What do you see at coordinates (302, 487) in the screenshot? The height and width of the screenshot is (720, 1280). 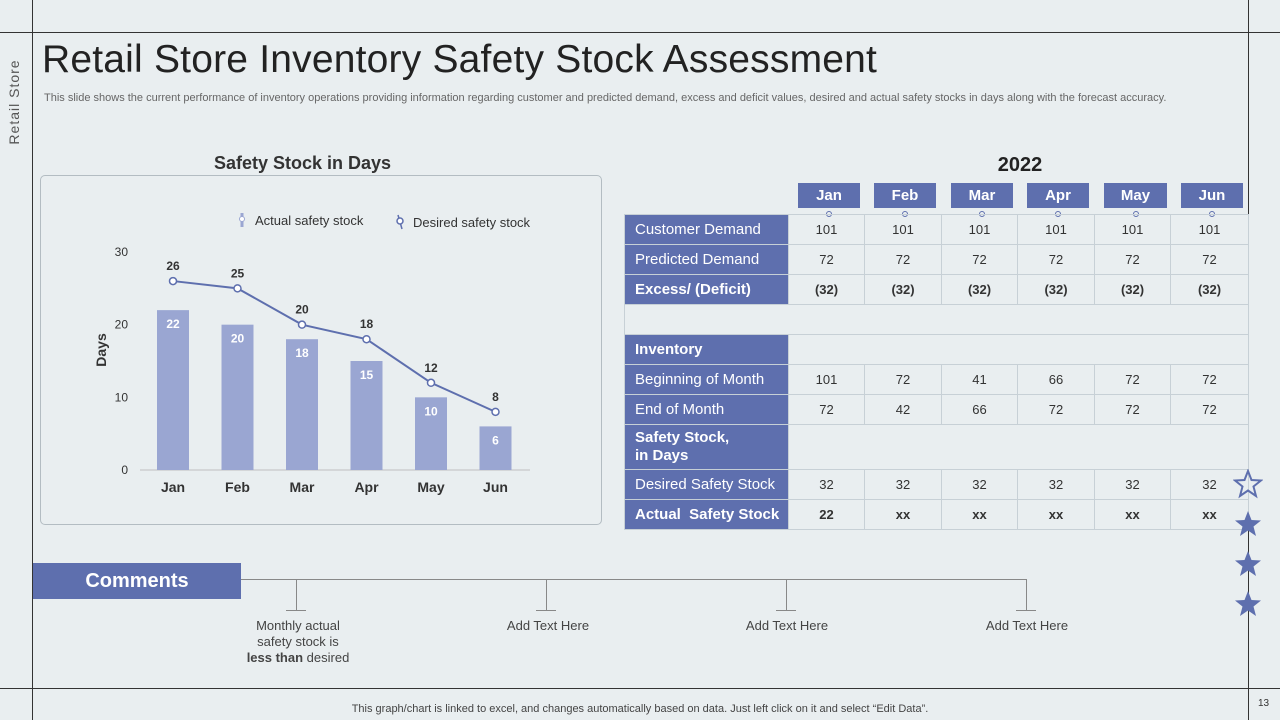 I see `x-tick-label: Mar` at bounding box center [302, 487].